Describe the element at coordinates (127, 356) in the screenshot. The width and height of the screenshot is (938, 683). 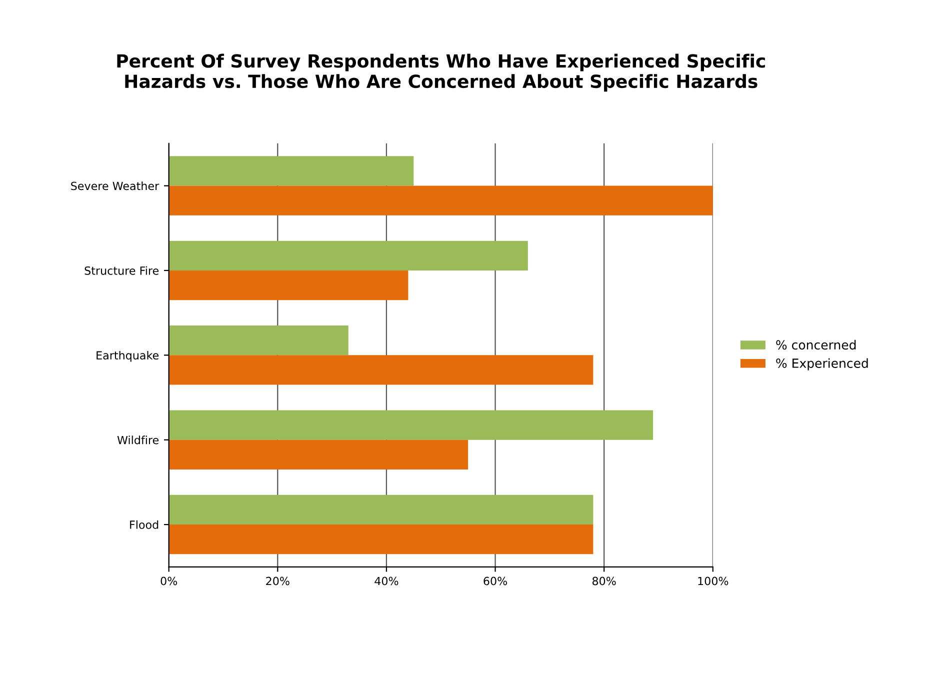
I see `y-tick-label: Earthquake` at that location.